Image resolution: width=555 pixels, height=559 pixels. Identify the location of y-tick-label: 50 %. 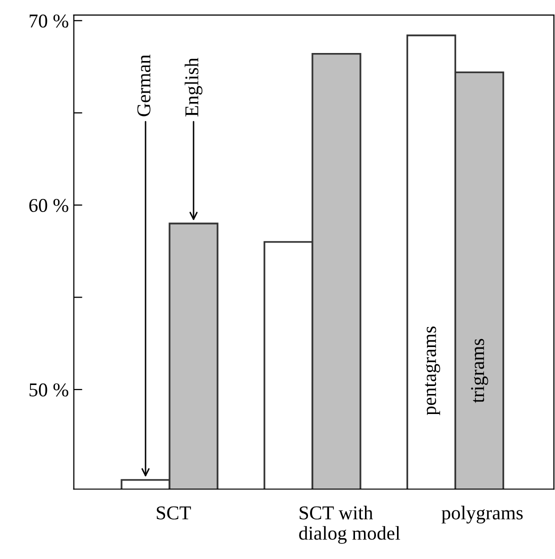
(49, 390).